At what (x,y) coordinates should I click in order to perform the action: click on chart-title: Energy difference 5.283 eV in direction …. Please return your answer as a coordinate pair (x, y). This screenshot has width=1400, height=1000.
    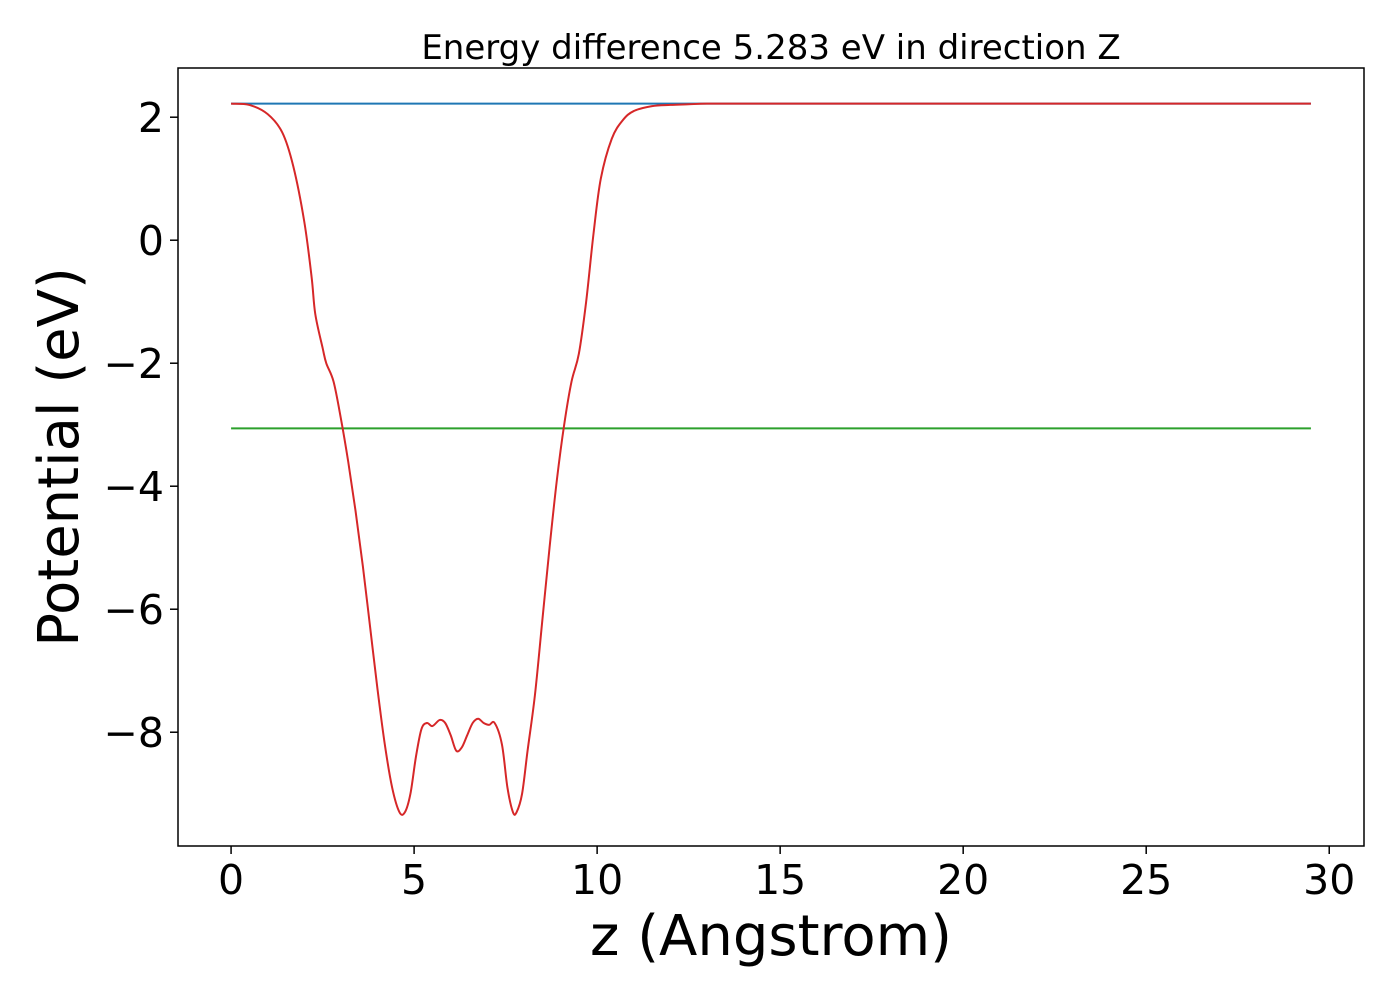
    Looking at the image, I should click on (770, 48).